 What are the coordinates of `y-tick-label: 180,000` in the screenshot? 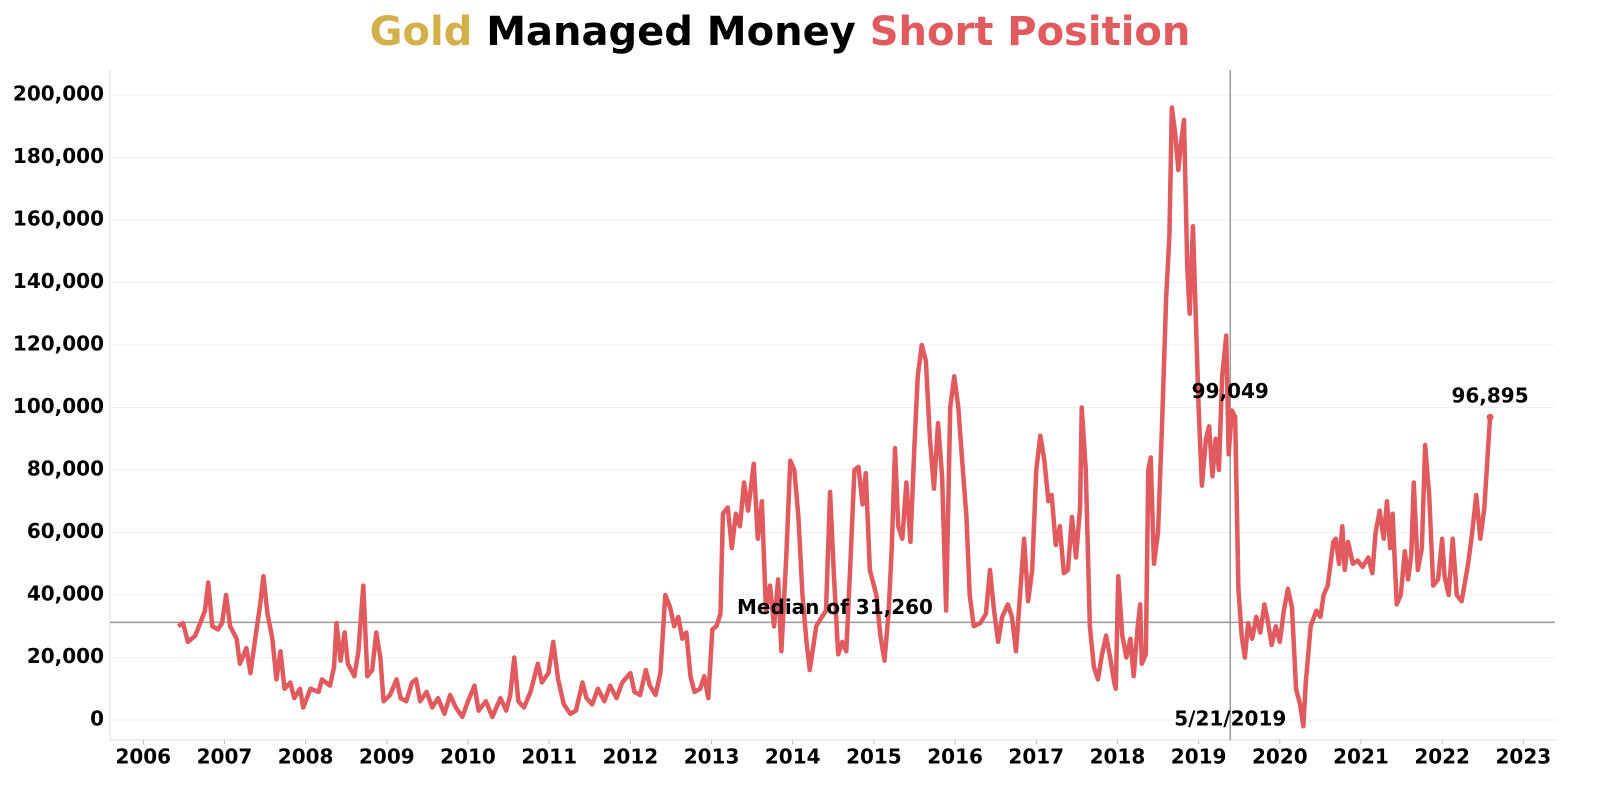 It's located at (58, 156).